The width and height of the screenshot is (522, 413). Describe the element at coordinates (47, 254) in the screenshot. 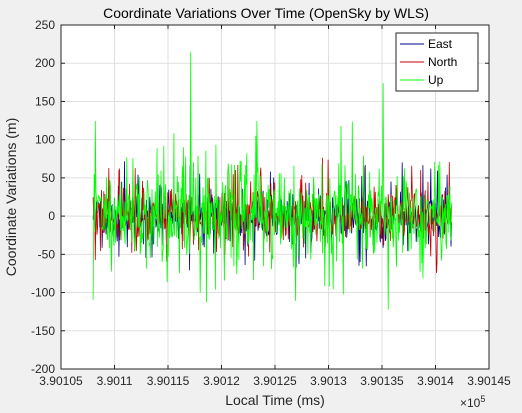

I see `y-tick-label: -50` at that location.